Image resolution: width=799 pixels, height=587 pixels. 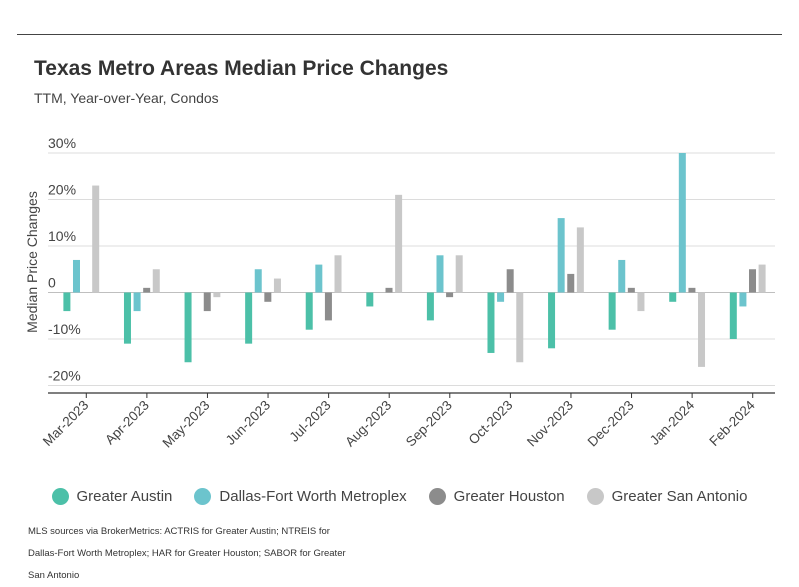 What do you see at coordinates (186, 424) in the screenshot?
I see `x-tick-label: May-2023` at bounding box center [186, 424].